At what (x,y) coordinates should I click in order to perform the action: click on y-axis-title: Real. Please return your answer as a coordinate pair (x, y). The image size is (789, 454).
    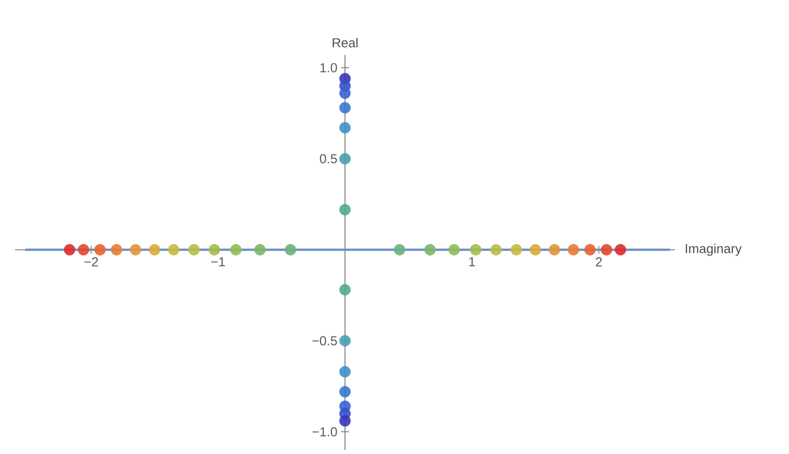
    Looking at the image, I should click on (345, 43).